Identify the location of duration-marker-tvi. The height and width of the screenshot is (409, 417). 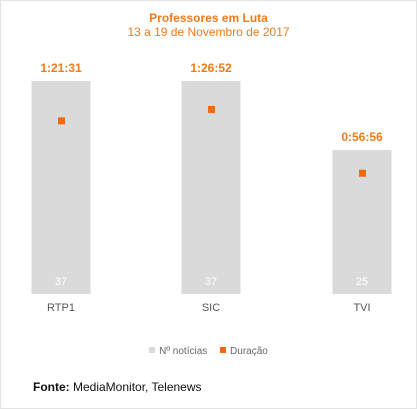
(362, 173).